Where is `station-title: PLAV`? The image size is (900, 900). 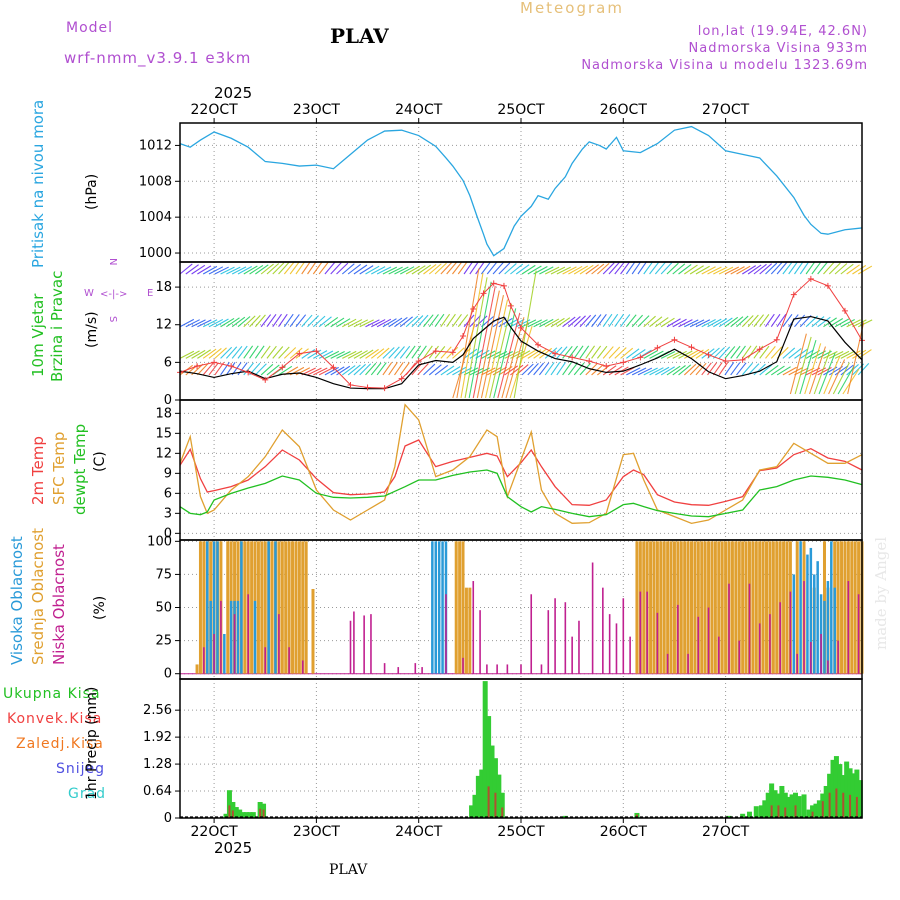
station-title: PLAV is located at coordinates (359, 36).